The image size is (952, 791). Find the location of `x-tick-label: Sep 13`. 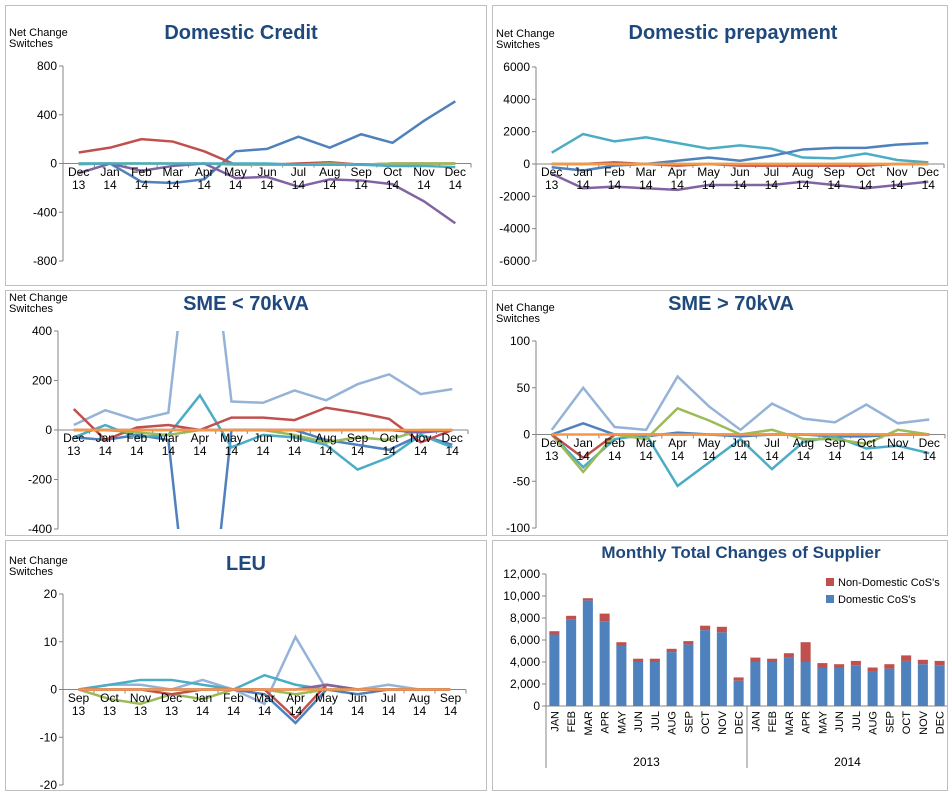

x-tick-label: Sep 13 is located at coordinates (78, 704).